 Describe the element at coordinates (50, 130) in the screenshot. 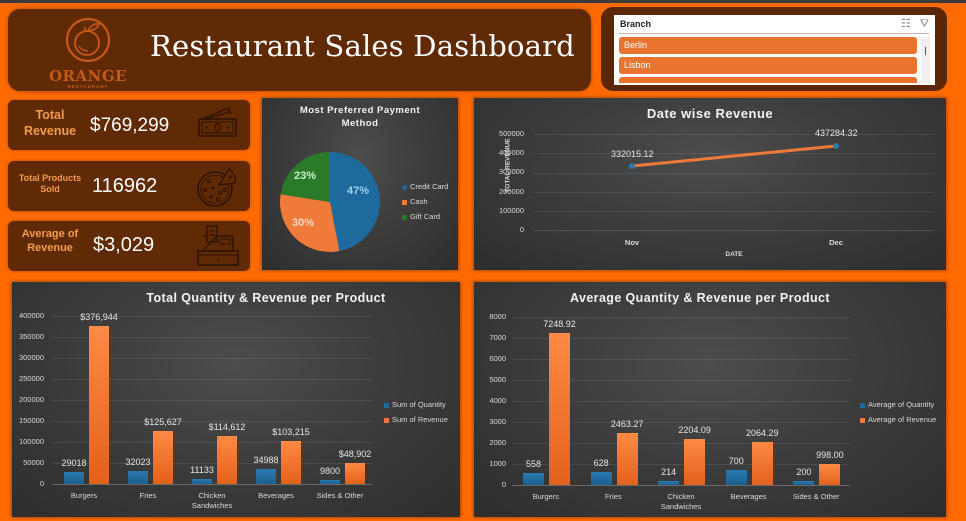

I see `kpi-label: Revenue` at that location.